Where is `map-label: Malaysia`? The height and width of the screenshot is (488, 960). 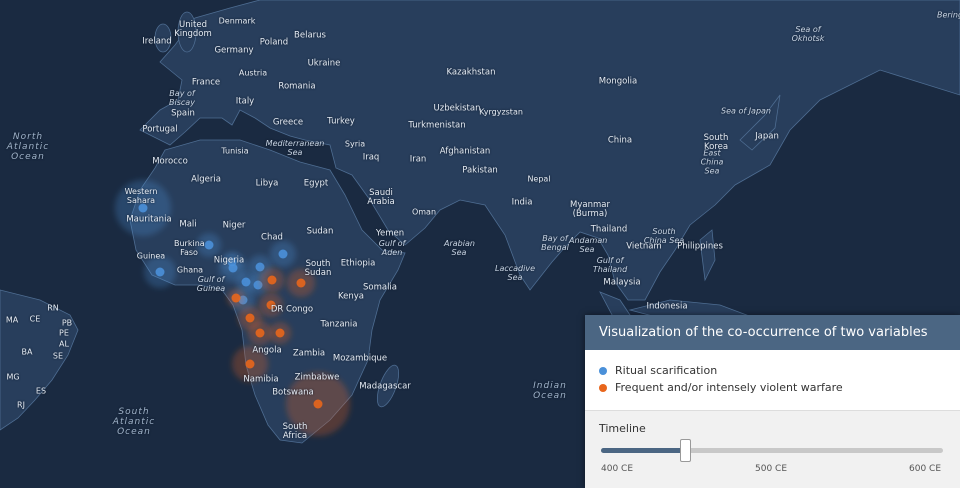
map-label: Malaysia is located at coordinates (622, 282).